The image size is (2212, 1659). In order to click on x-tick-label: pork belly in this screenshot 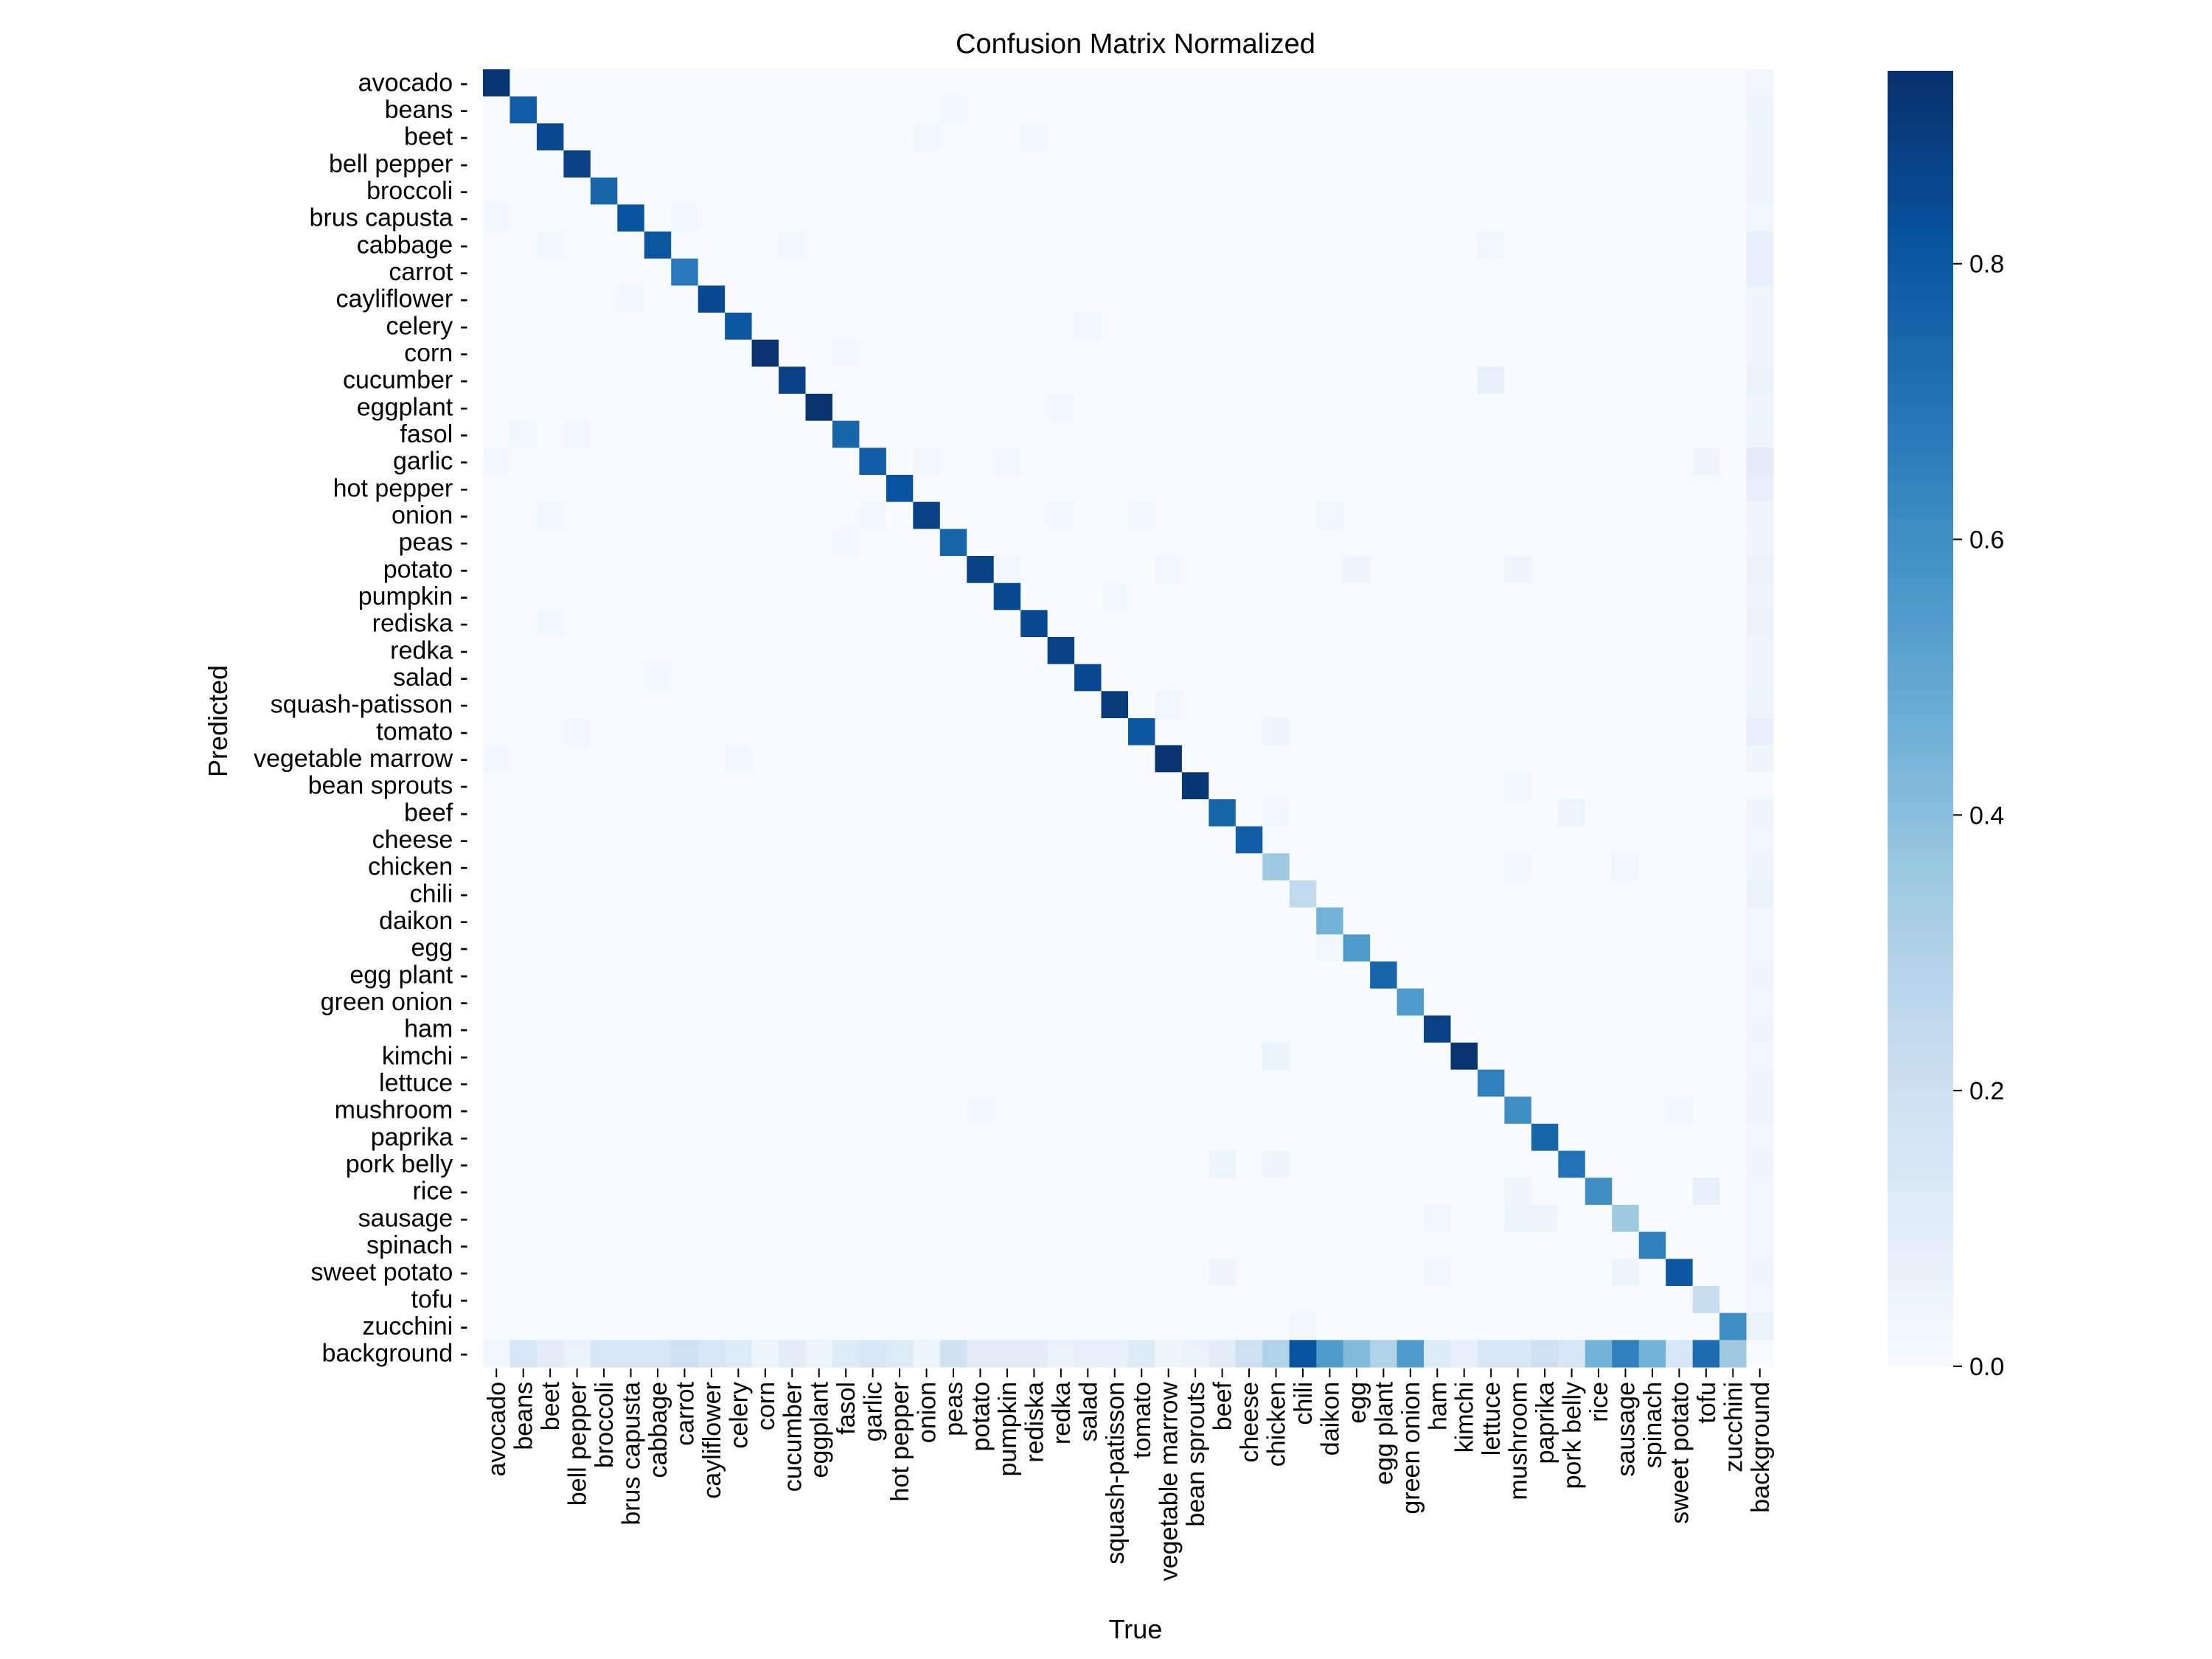, I will do `click(1573, 1435)`.